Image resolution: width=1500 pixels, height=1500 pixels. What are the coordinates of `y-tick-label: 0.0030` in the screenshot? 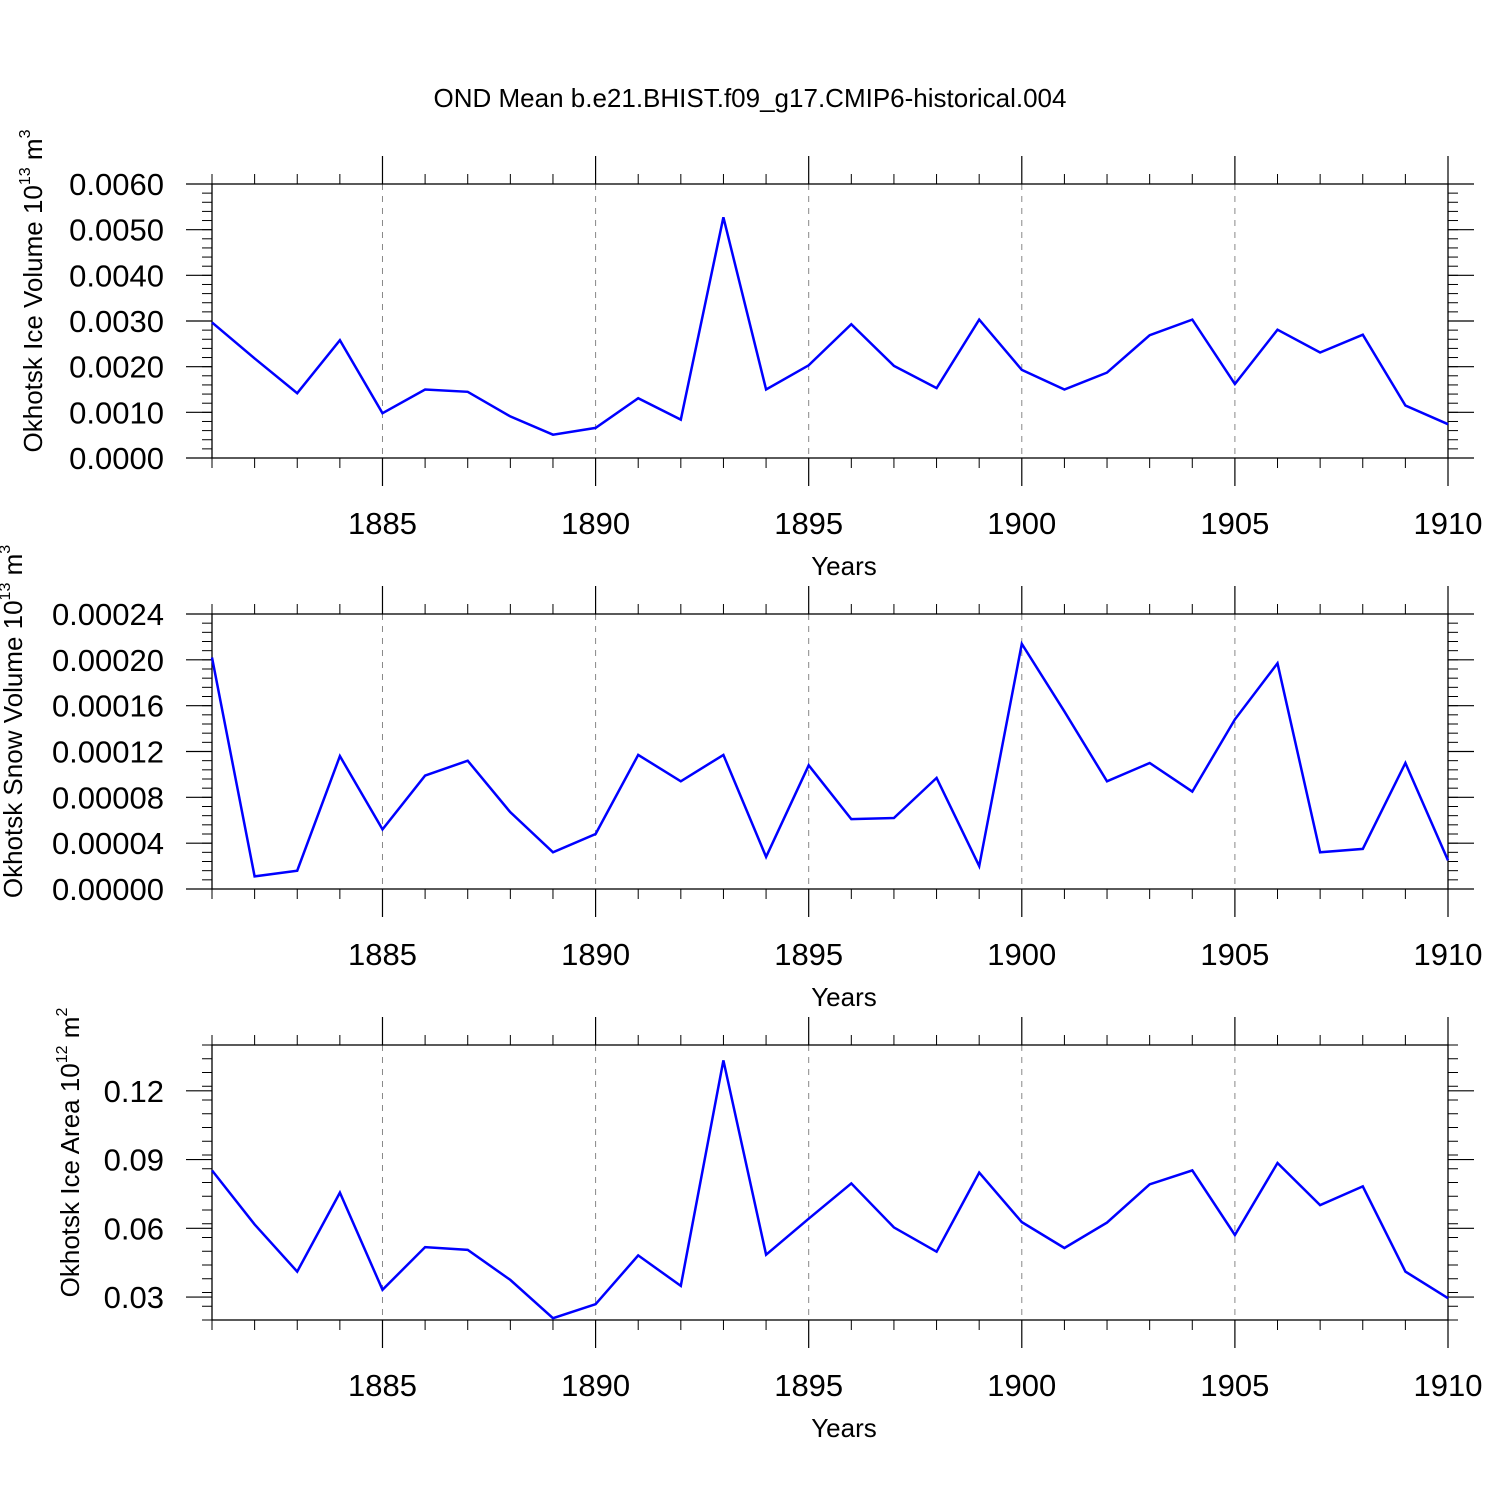 It's located at (116, 321).